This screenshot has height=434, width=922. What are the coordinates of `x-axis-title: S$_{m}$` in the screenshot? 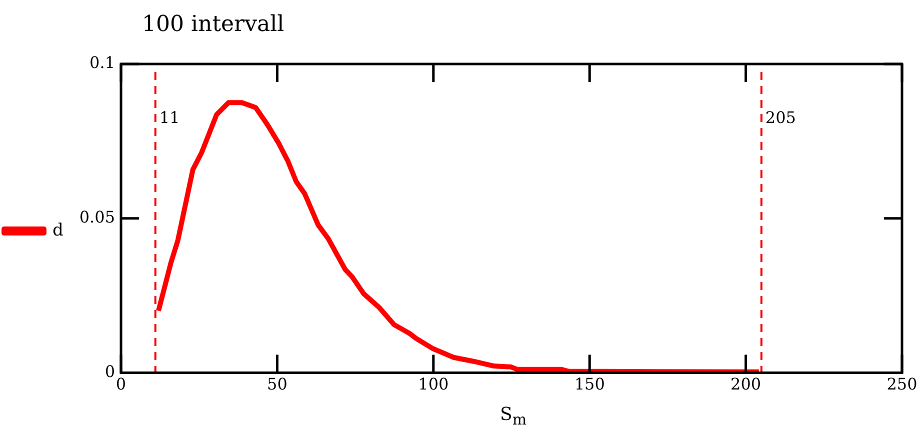 It's located at (513, 416).